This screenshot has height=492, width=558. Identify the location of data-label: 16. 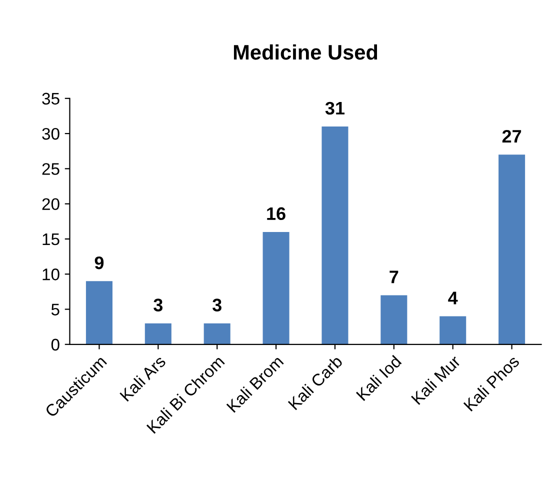
(276, 213).